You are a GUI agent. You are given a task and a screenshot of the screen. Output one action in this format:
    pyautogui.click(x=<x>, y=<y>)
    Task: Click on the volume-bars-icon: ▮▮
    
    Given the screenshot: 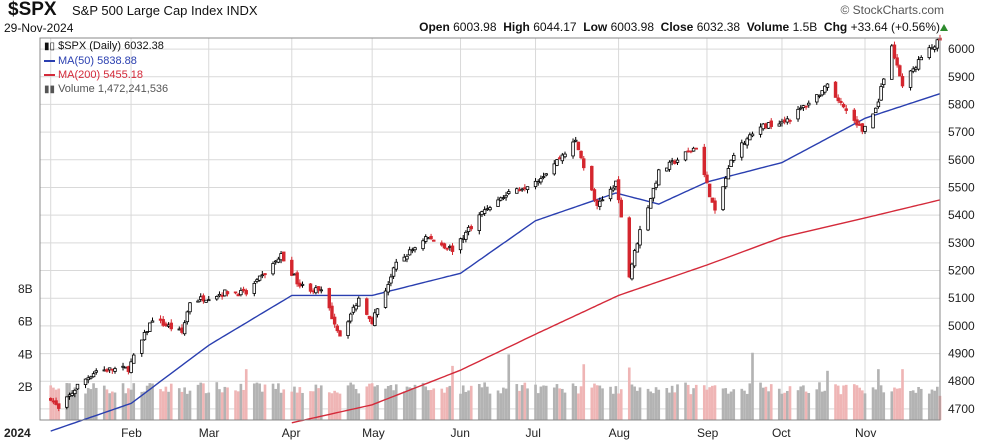 What is the action you would take?
    pyautogui.click(x=50, y=89)
    